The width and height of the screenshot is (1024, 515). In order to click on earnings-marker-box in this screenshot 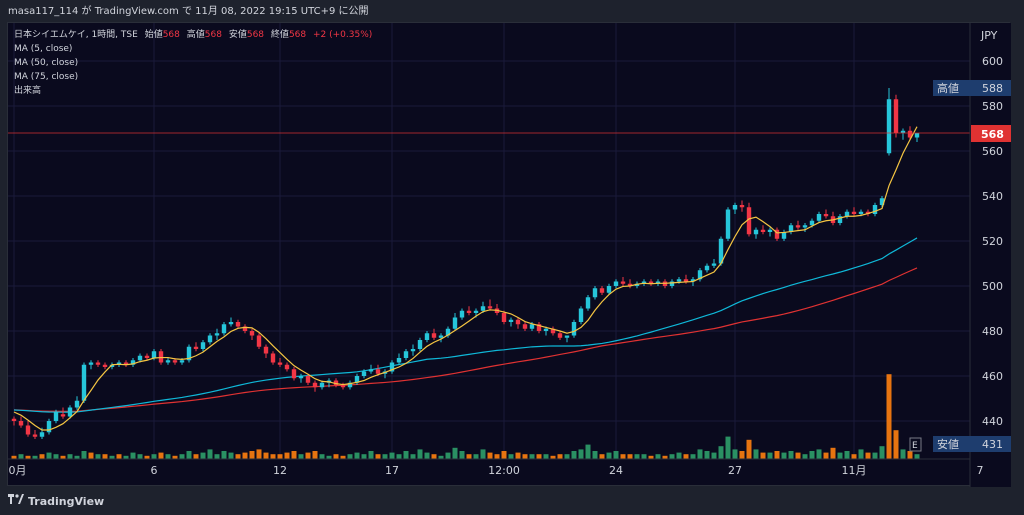, I will do `click(915, 444)`.